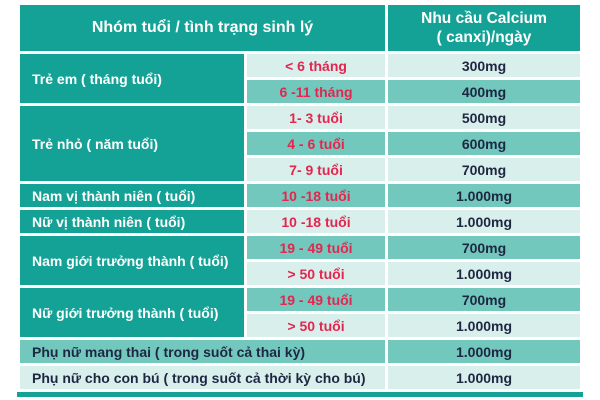  What do you see at coordinates (300, 394) in the screenshot?
I see `bottom-accent-bar` at bounding box center [300, 394].